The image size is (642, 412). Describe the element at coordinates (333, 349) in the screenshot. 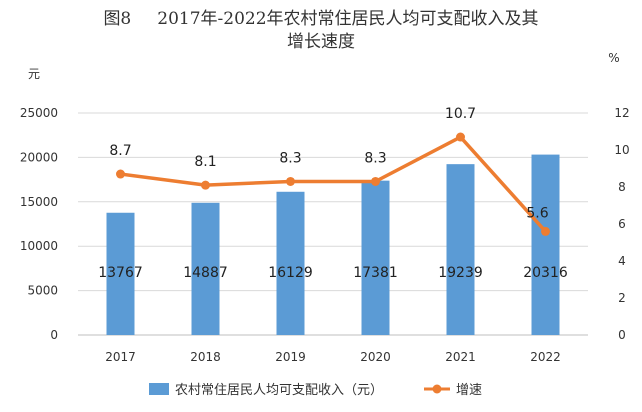

I see `x-axis: 2017 2018 2019 2020 2021 2022` at that location.